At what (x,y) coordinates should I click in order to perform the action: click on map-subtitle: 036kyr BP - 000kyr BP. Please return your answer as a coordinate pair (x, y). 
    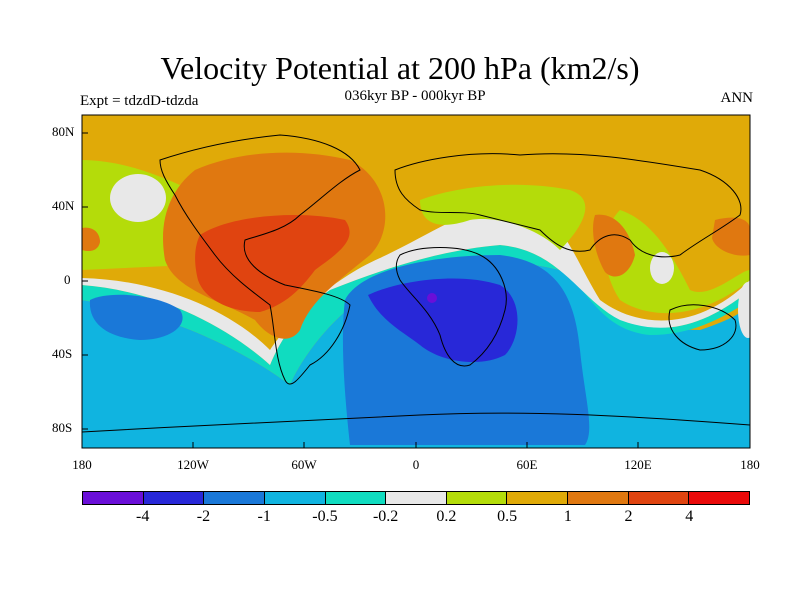
    Looking at the image, I should click on (415, 96).